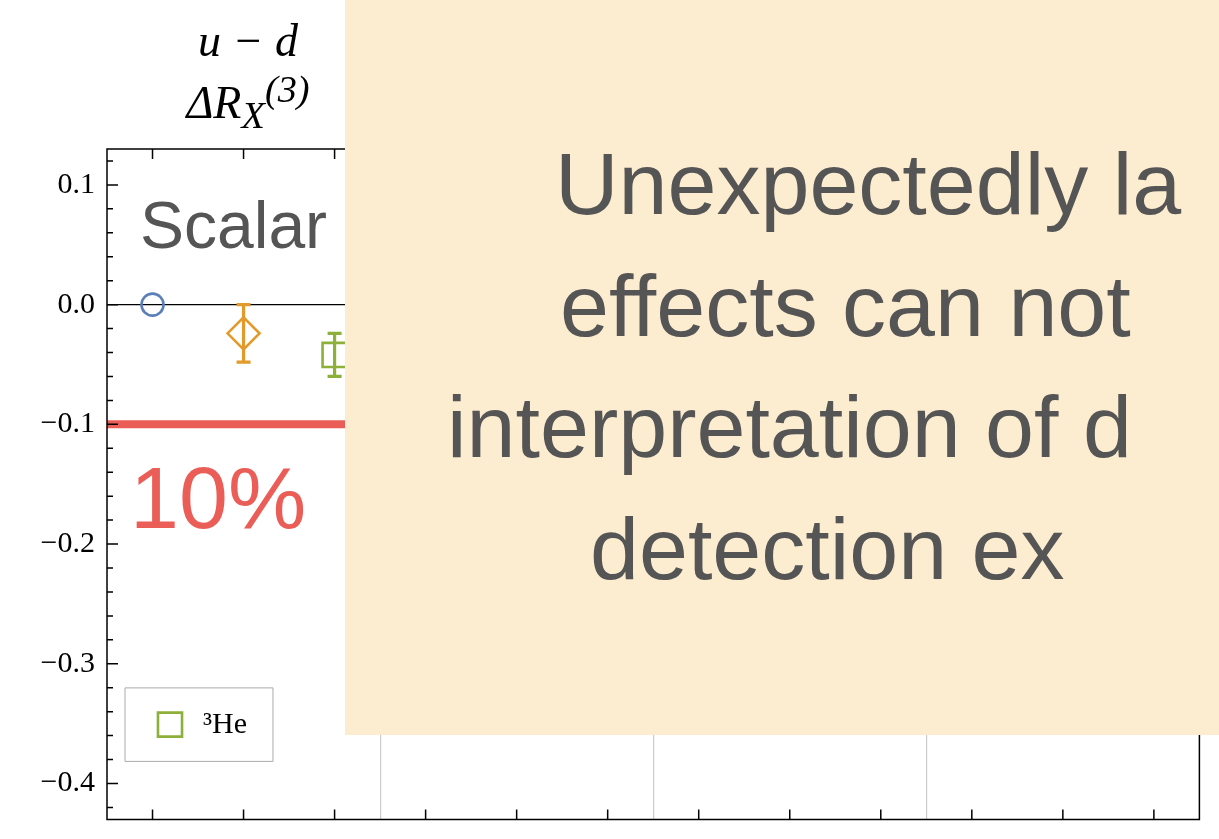 The height and width of the screenshot is (839, 1219). What do you see at coordinates (67, 541) in the screenshot?
I see `y-tick-label: −0.2` at bounding box center [67, 541].